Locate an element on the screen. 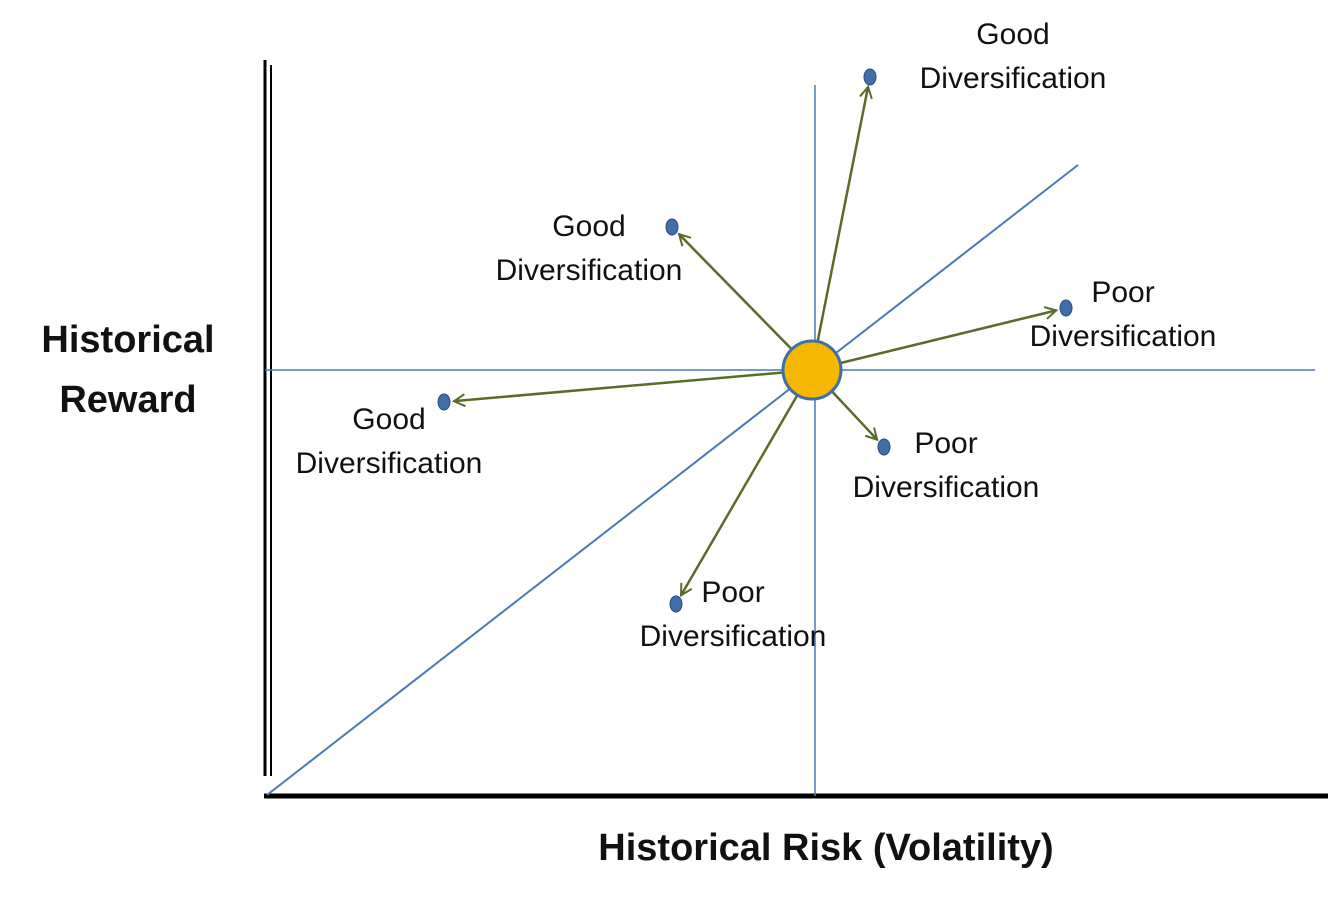  y-axis-label: Reward is located at coordinates (127, 400).